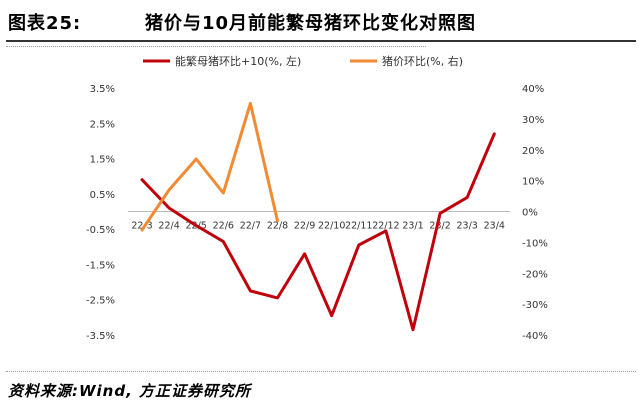 This screenshot has width=640, height=415. I want to click on right-axis-tick-label: 0%, so click(530, 213).